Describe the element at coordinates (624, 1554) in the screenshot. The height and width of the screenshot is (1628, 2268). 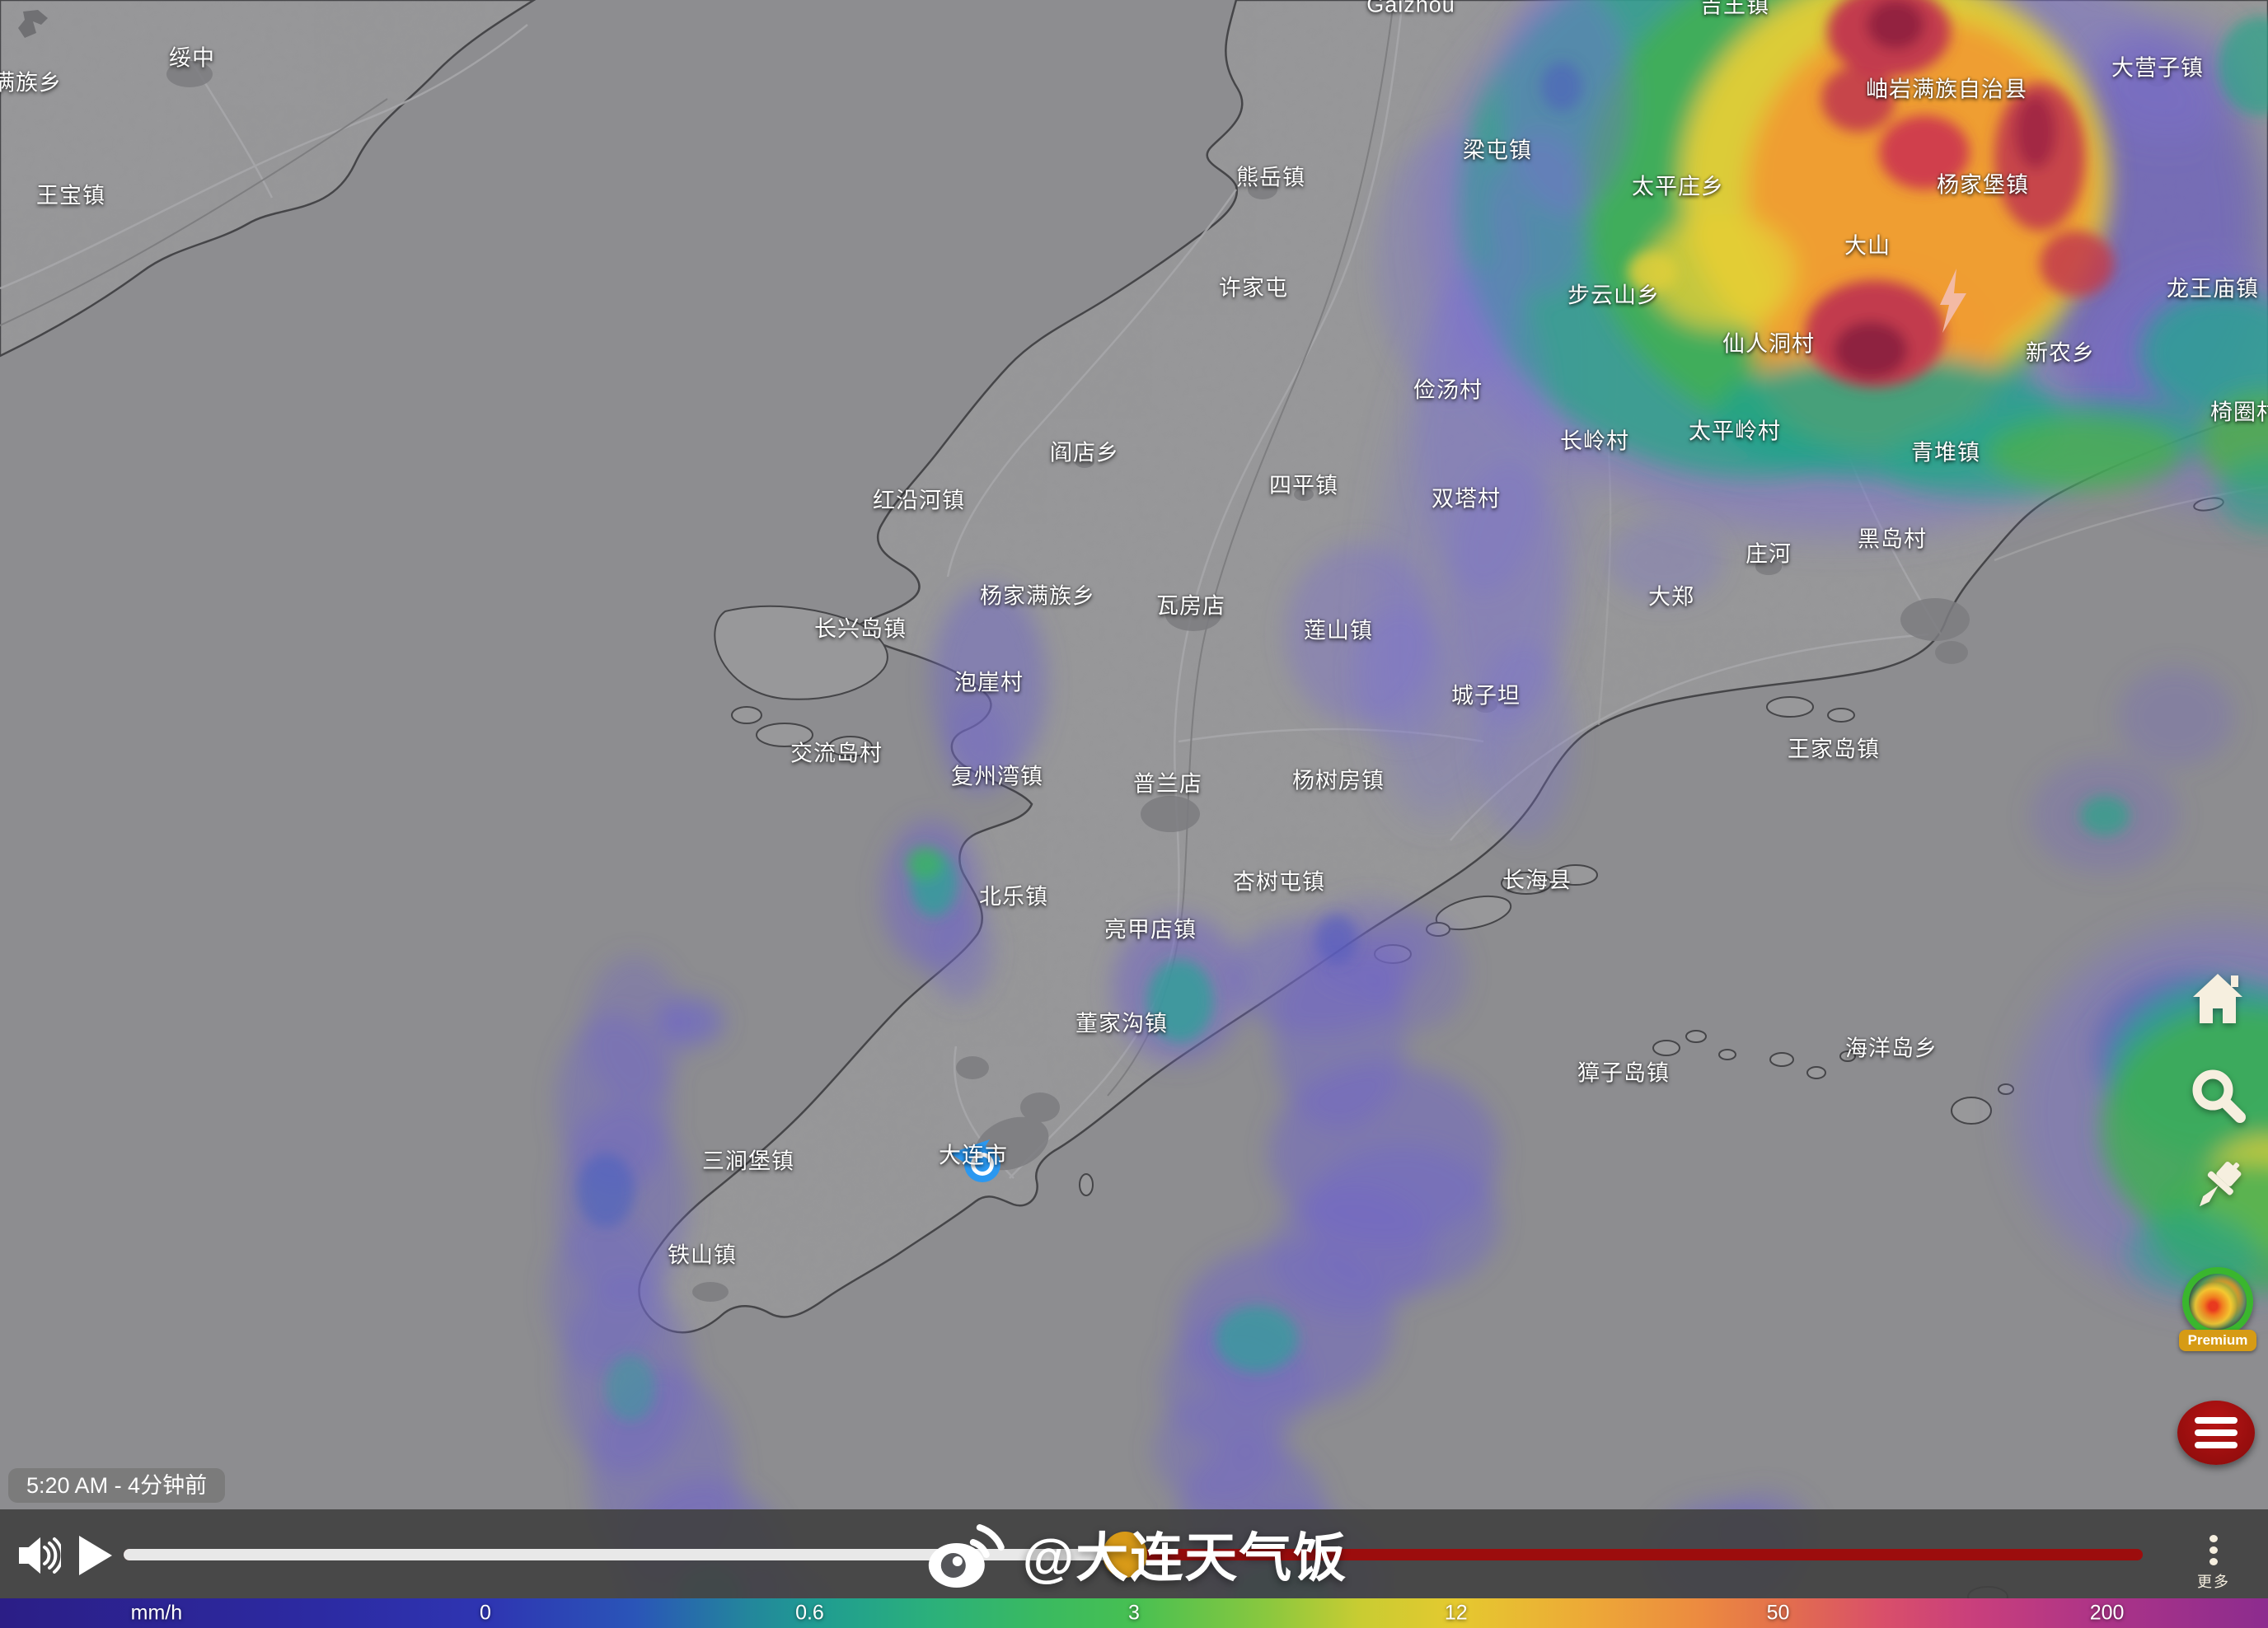
I see `progress-played` at that location.